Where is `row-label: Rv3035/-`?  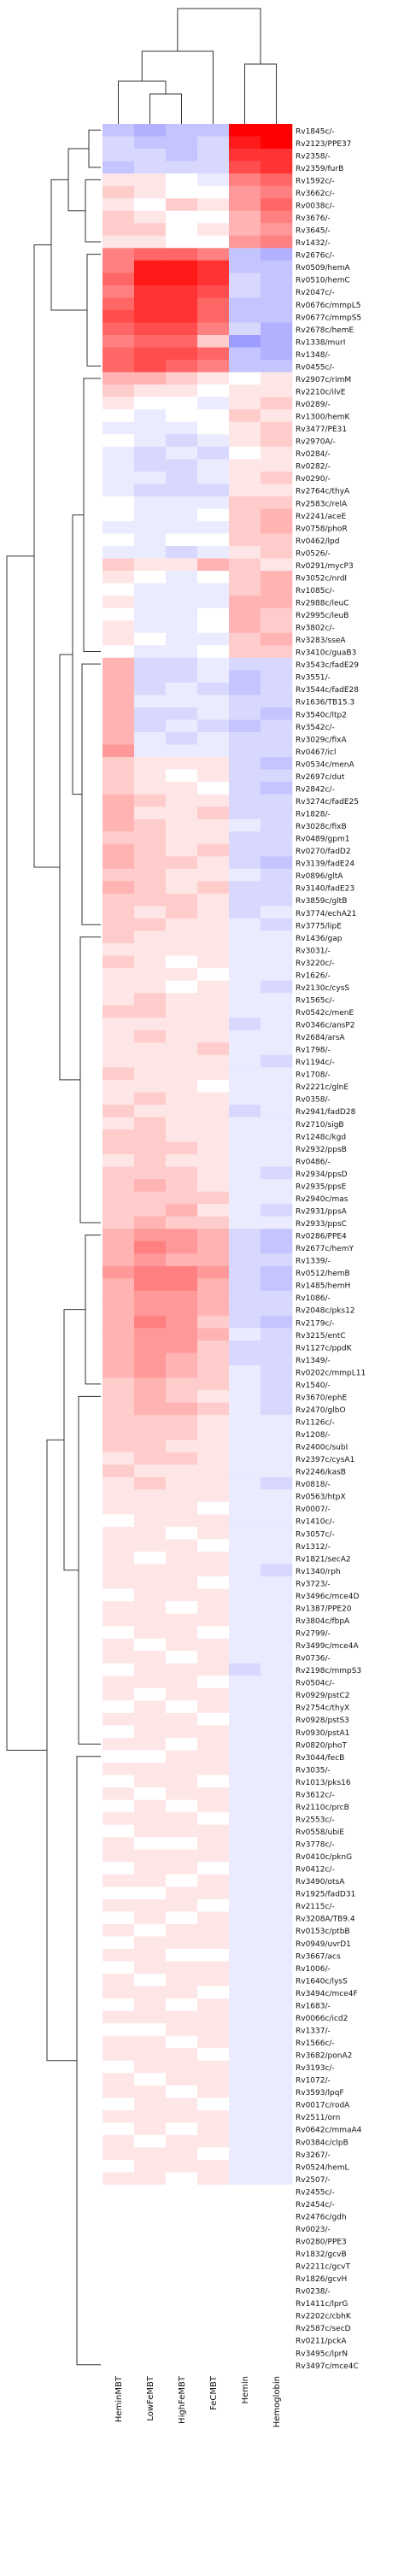
row-label: Rv3035/- is located at coordinates (313, 1770).